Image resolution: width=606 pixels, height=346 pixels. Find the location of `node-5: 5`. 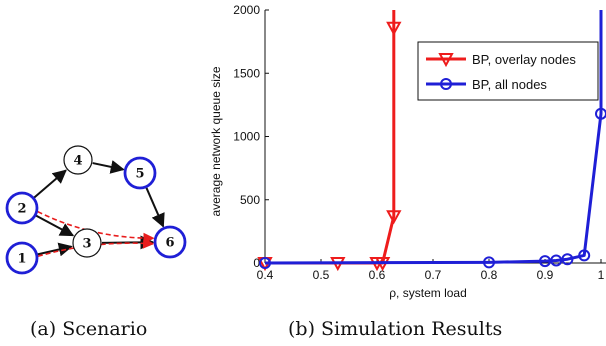

node-5: 5 is located at coordinates (140, 173).